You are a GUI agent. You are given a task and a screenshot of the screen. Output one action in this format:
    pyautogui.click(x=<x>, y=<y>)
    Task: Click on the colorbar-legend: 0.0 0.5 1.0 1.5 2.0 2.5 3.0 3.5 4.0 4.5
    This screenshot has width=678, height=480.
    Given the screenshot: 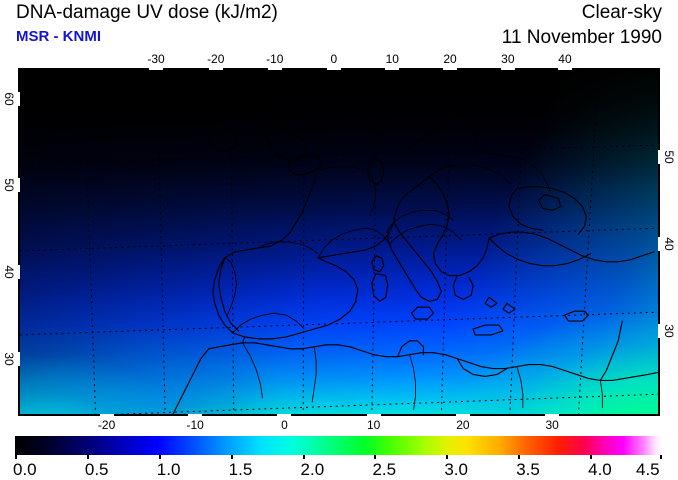 What is the action you would take?
    pyautogui.click(x=339, y=458)
    